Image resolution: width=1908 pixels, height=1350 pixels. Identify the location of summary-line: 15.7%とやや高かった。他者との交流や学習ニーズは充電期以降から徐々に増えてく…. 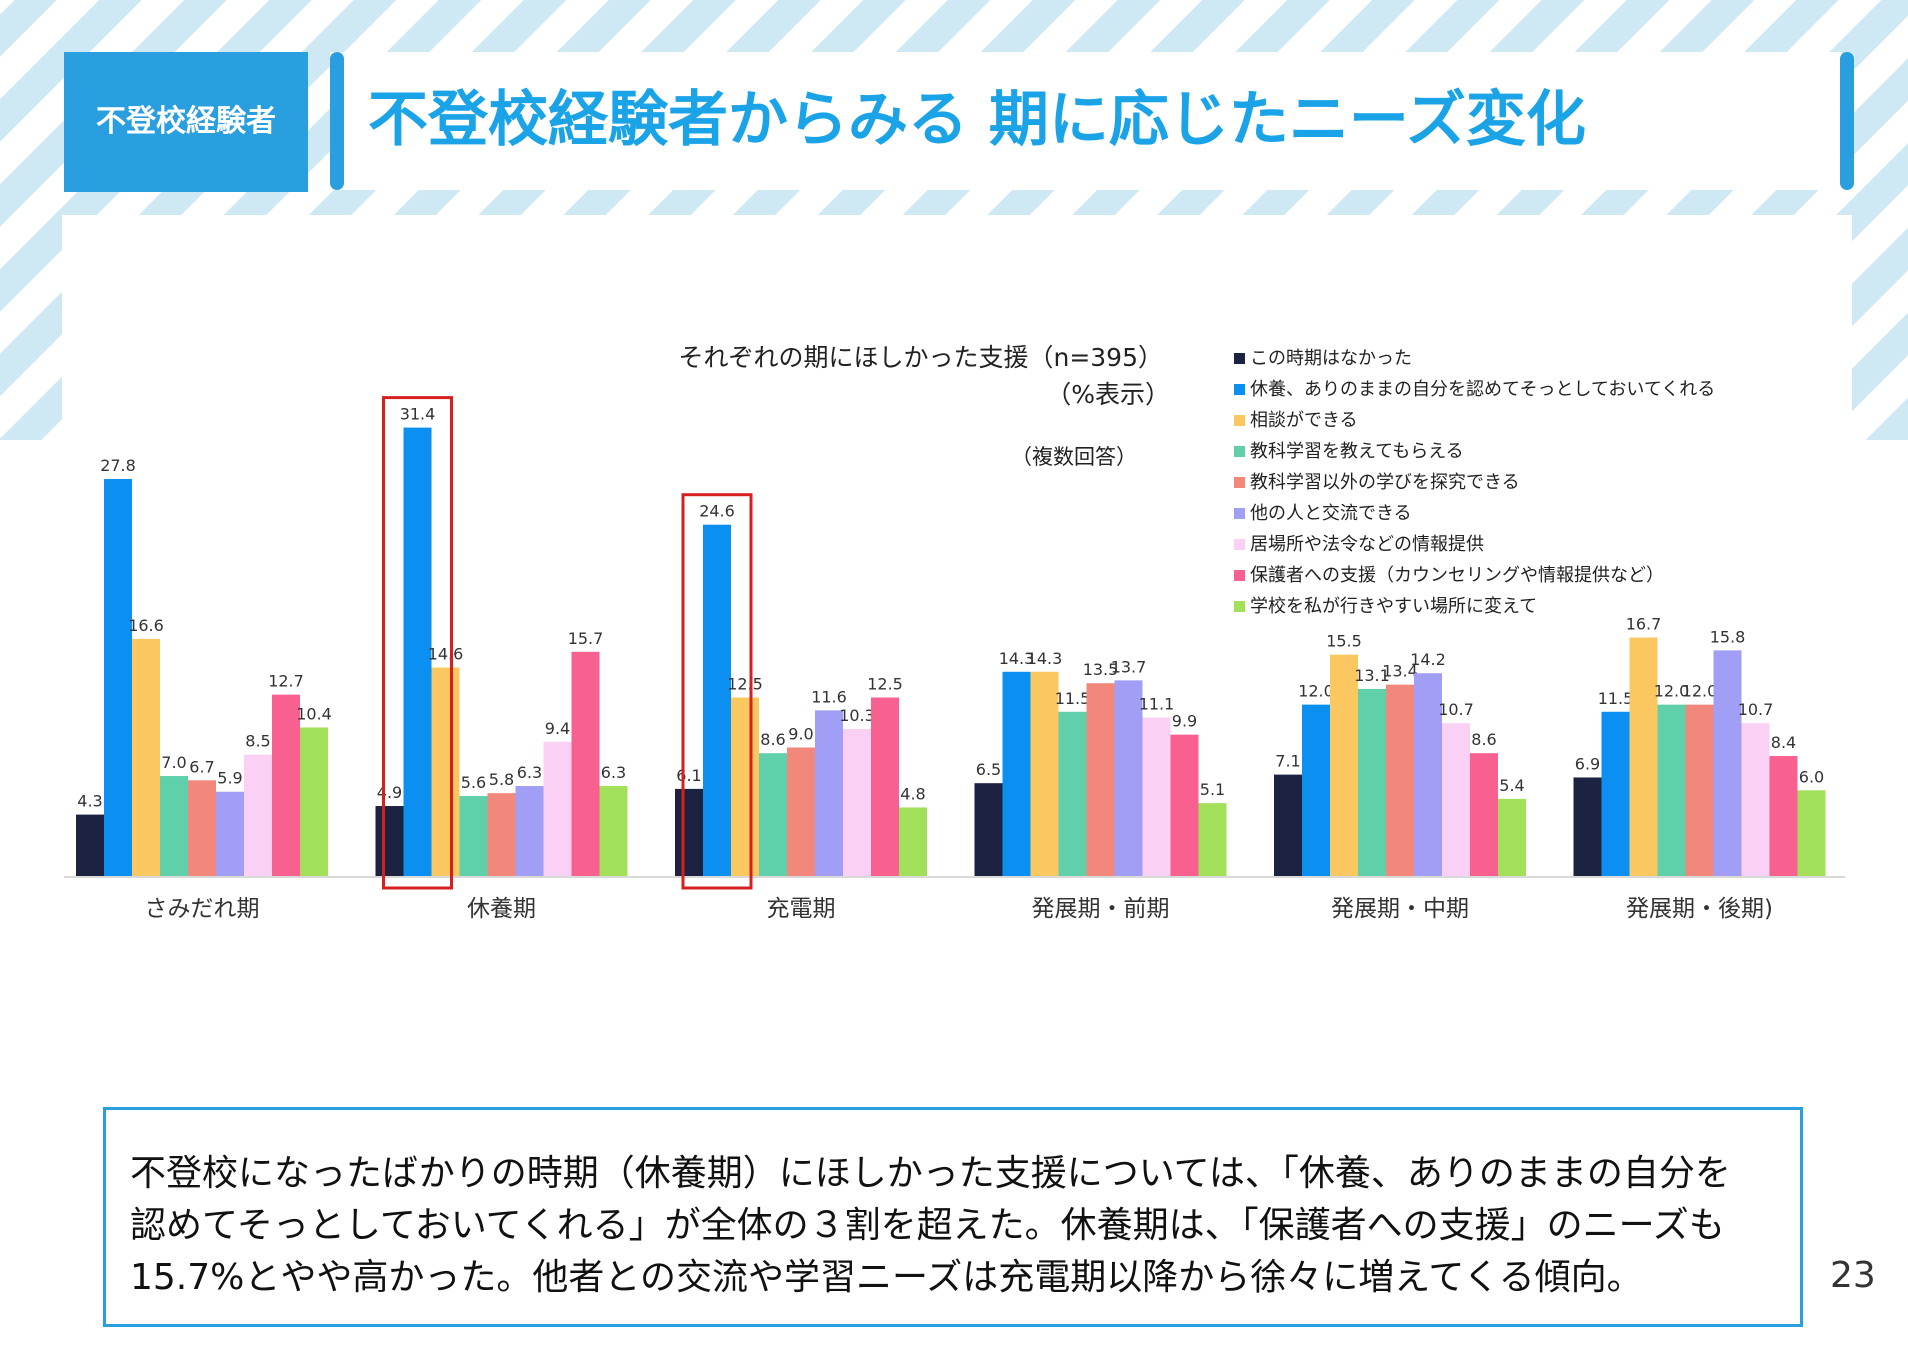
(886, 1277).